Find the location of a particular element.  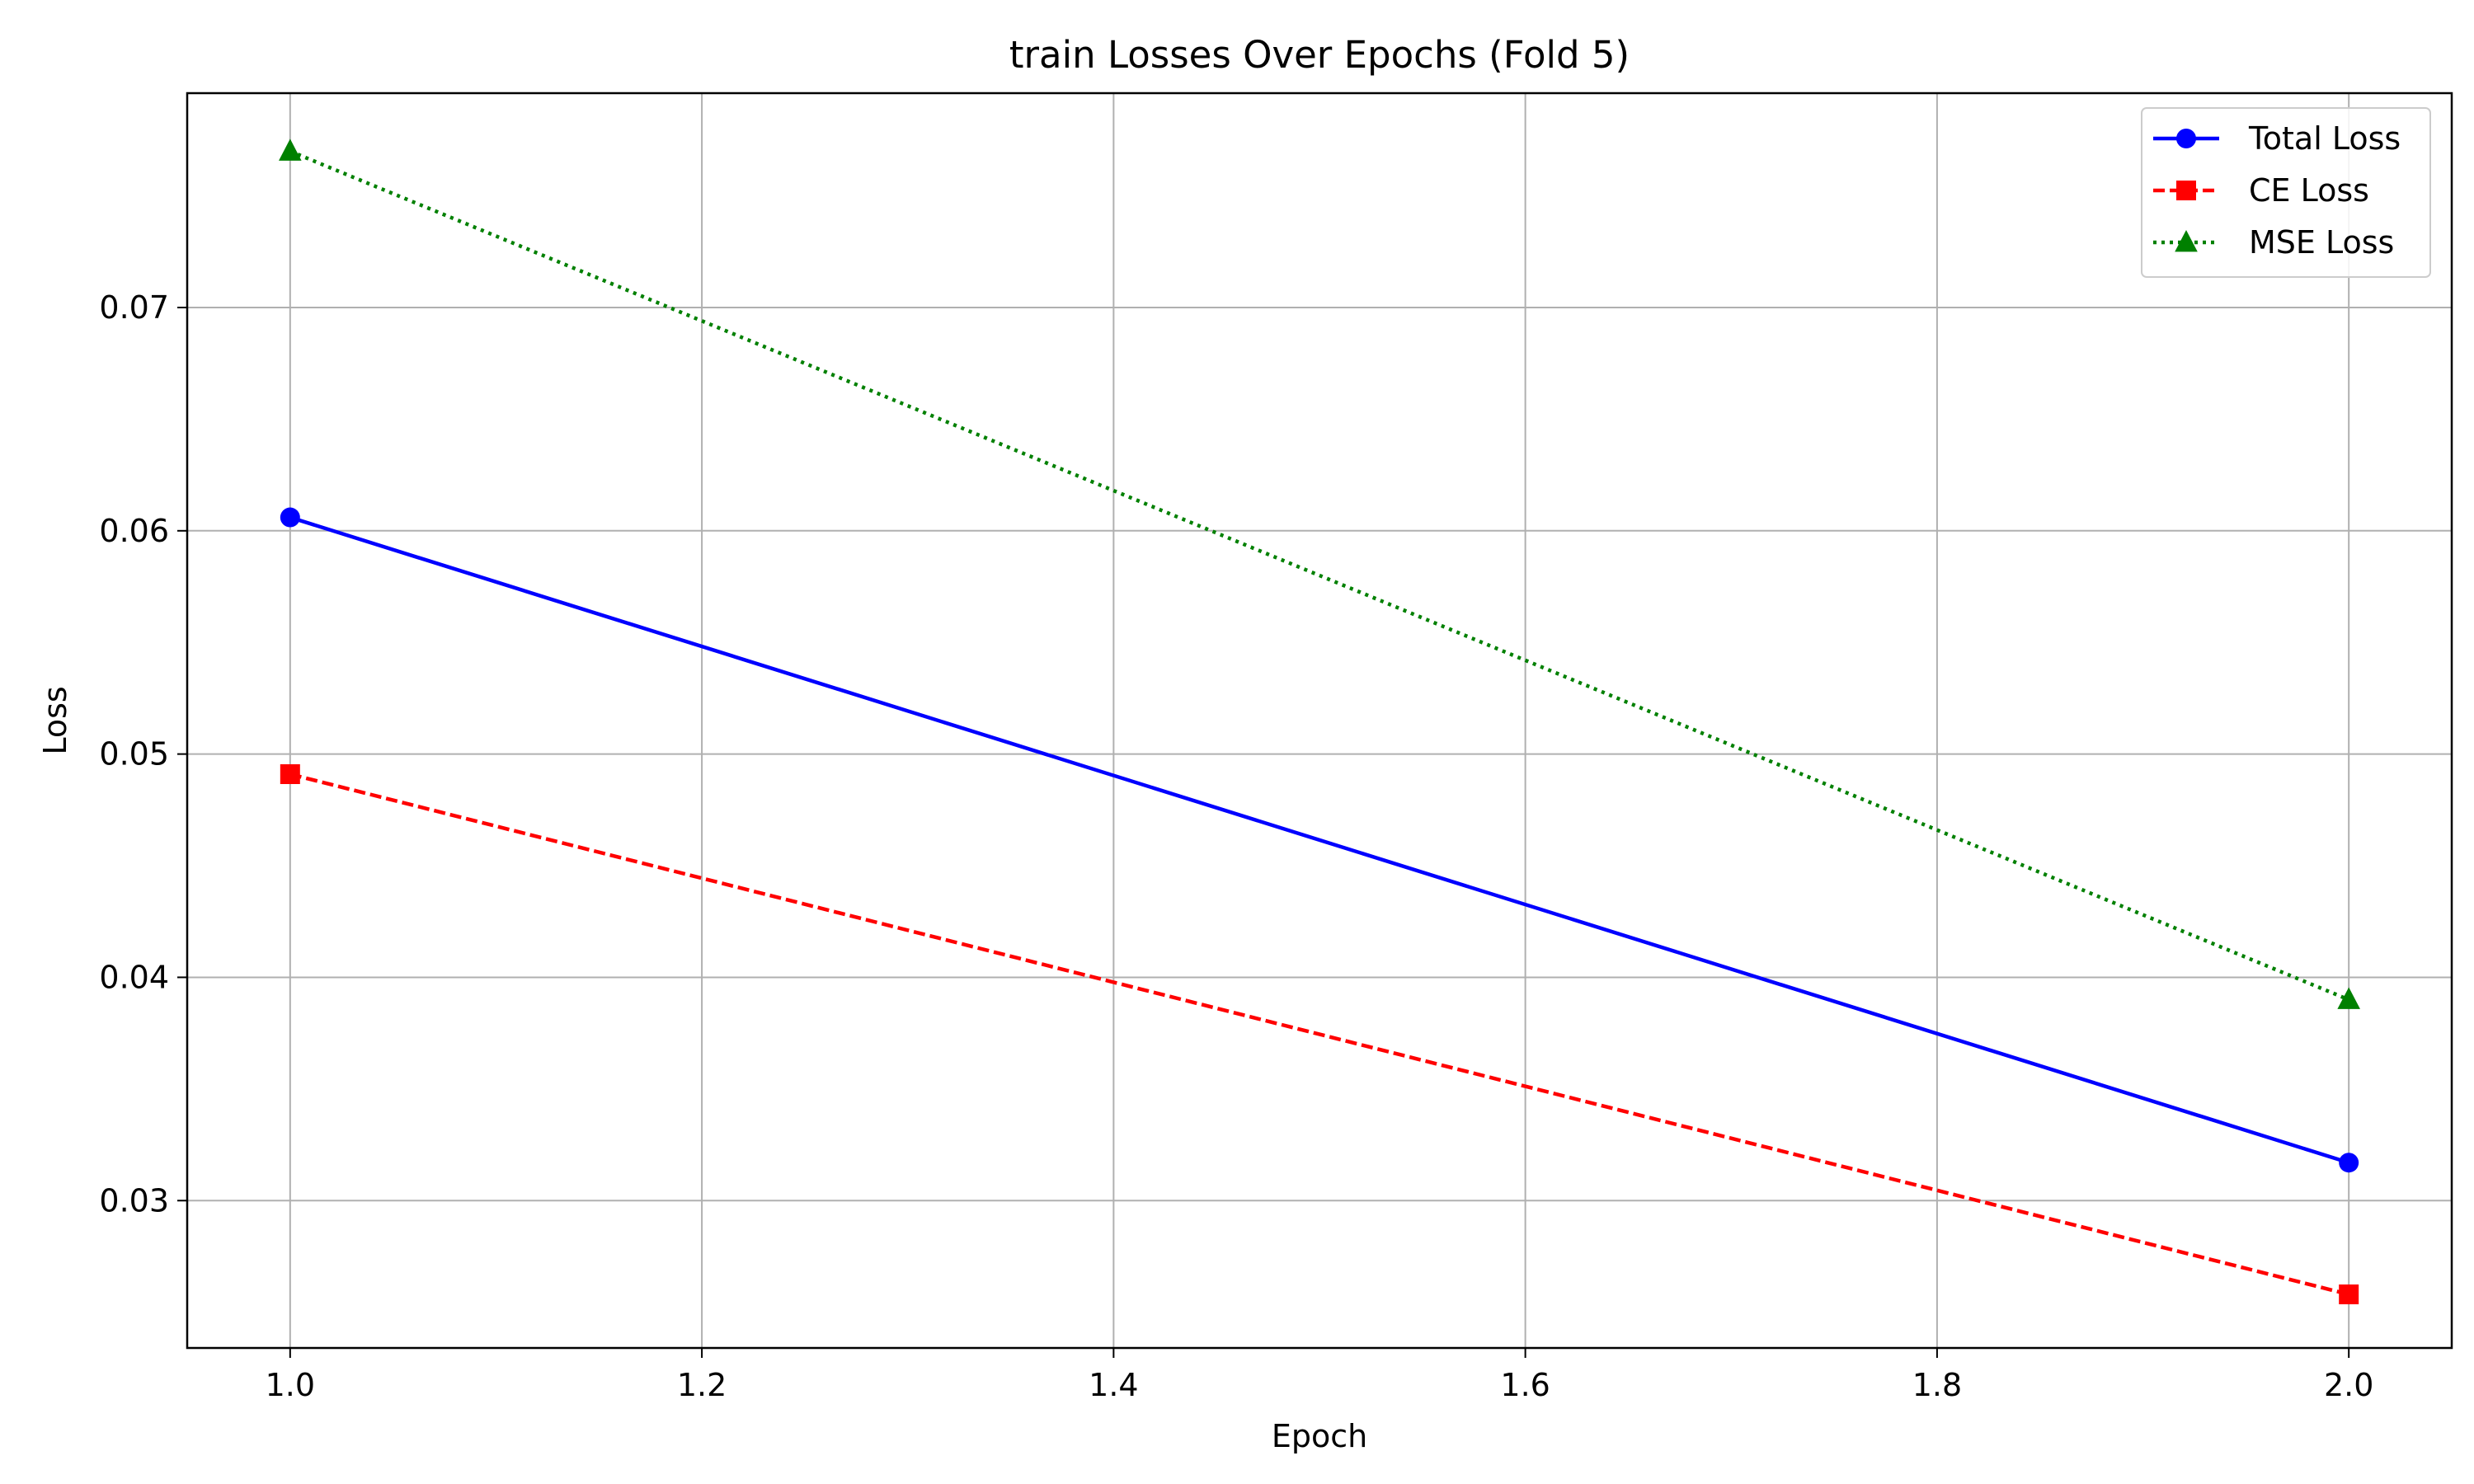

legend-label-ce-loss: CE Loss is located at coordinates (2309, 190).